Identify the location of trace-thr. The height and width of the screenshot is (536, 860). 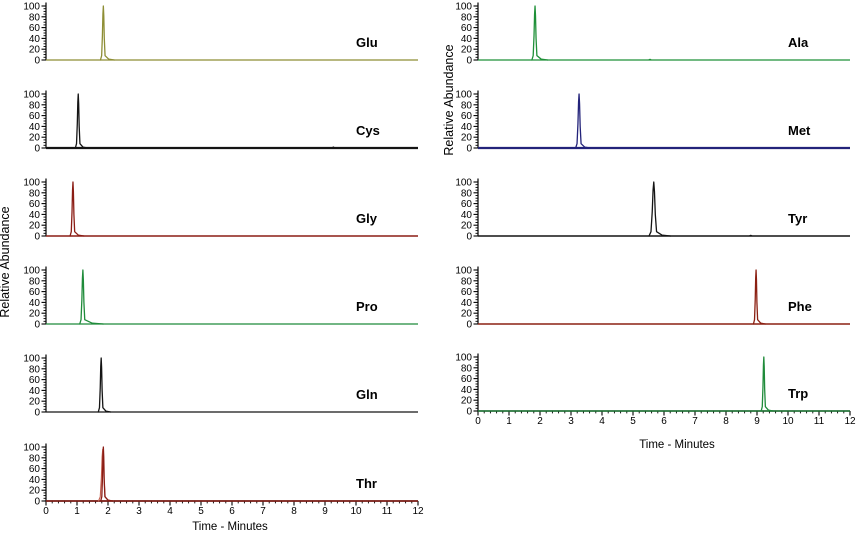
(107, 474).